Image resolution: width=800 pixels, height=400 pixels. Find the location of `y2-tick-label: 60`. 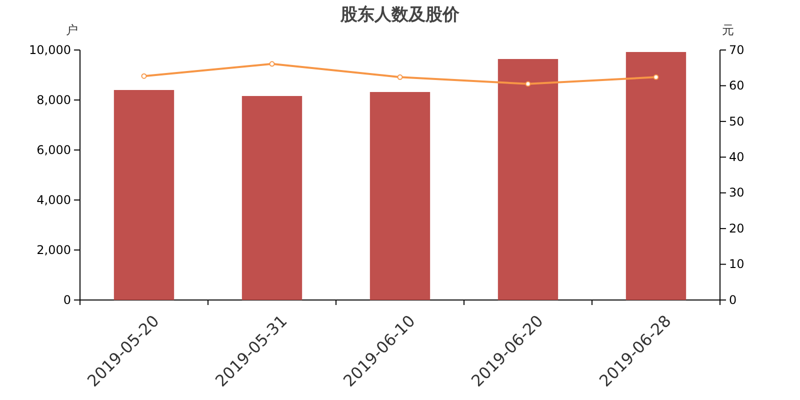

y2-tick-label: 60 is located at coordinates (736, 85).